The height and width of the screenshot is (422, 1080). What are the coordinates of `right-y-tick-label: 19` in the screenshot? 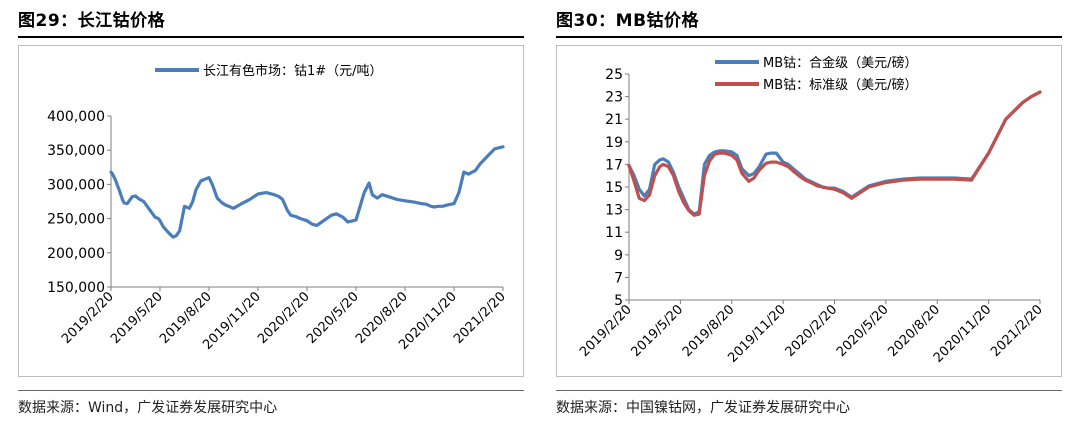 It's located at (614, 143).